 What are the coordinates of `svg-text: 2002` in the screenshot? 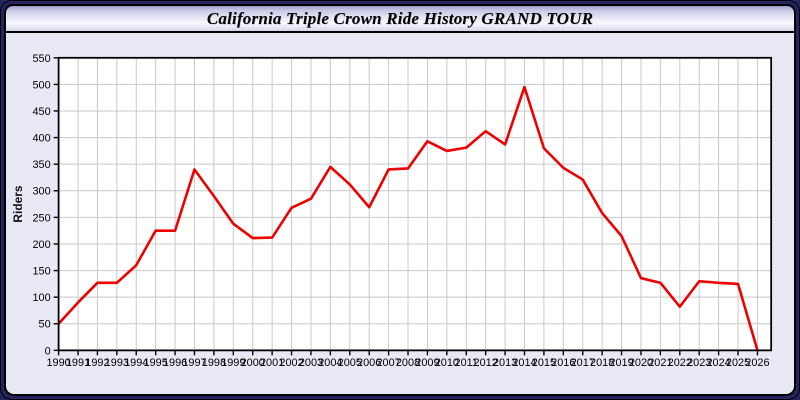 It's located at (291, 363).